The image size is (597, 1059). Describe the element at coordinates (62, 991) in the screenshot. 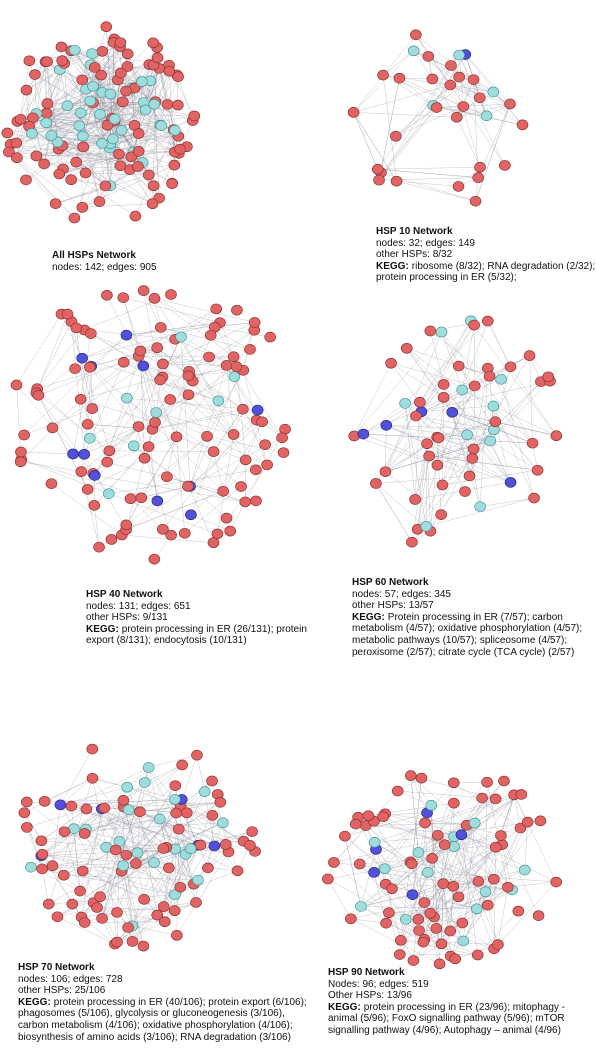

I see `stat-line: other HSPs: 25/106` at that location.